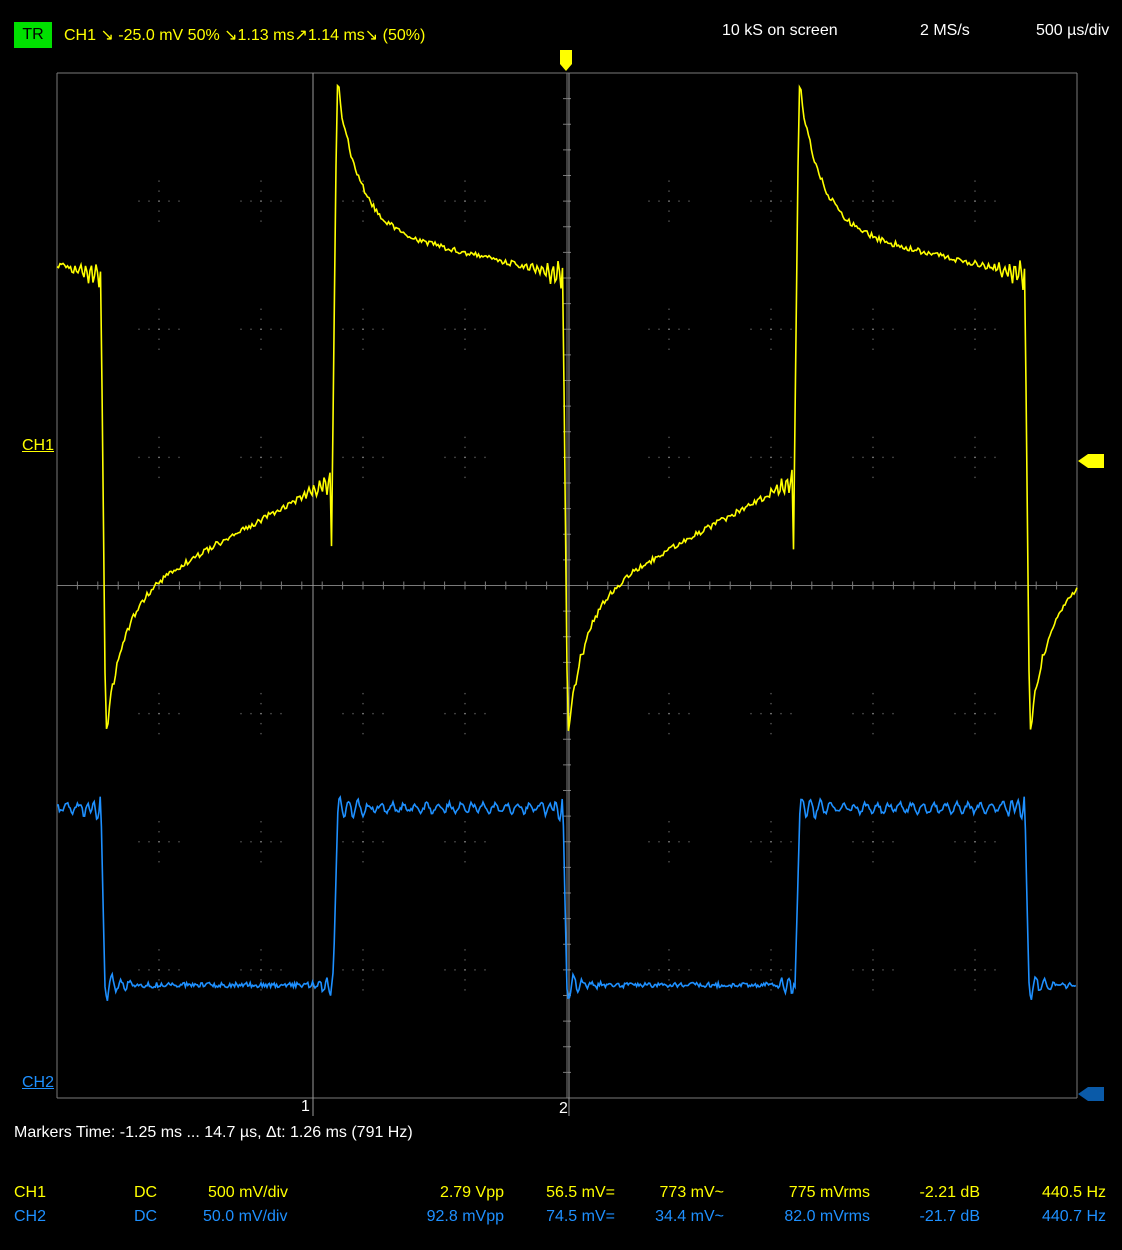 Image resolution: width=1122 pixels, height=1250 pixels. I want to click on ch2-meas-rms: 82.0 mVrms, so click(827, 1216).